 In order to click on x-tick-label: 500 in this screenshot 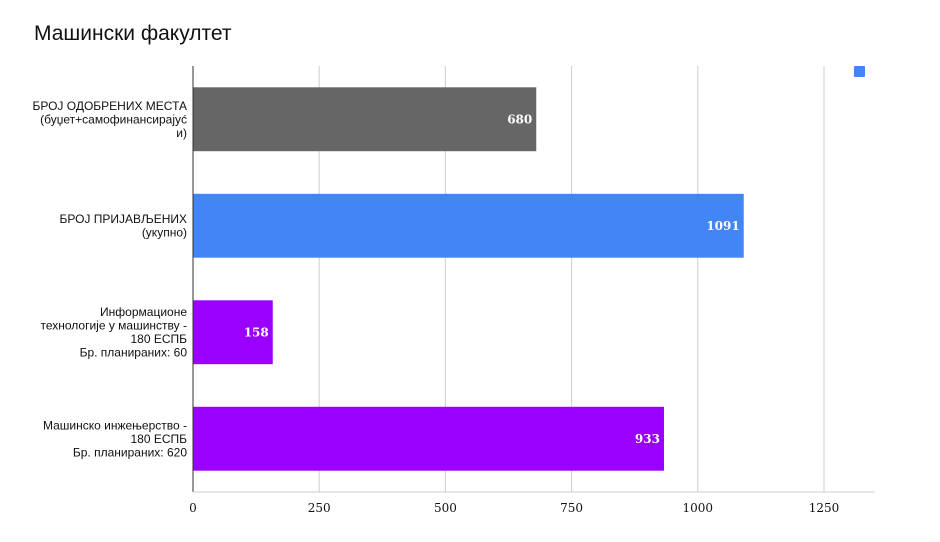, I will do `click(445, 508)`.